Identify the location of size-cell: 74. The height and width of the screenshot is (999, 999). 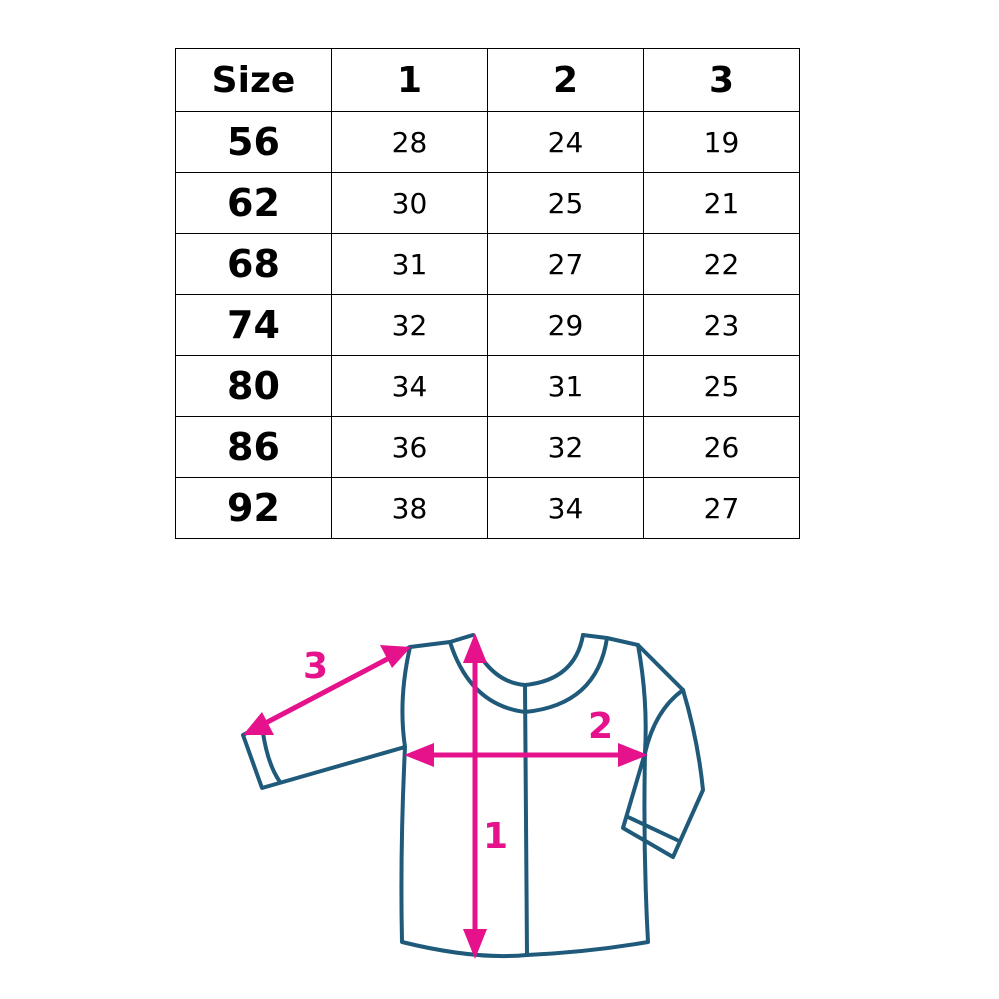
(253, 325).